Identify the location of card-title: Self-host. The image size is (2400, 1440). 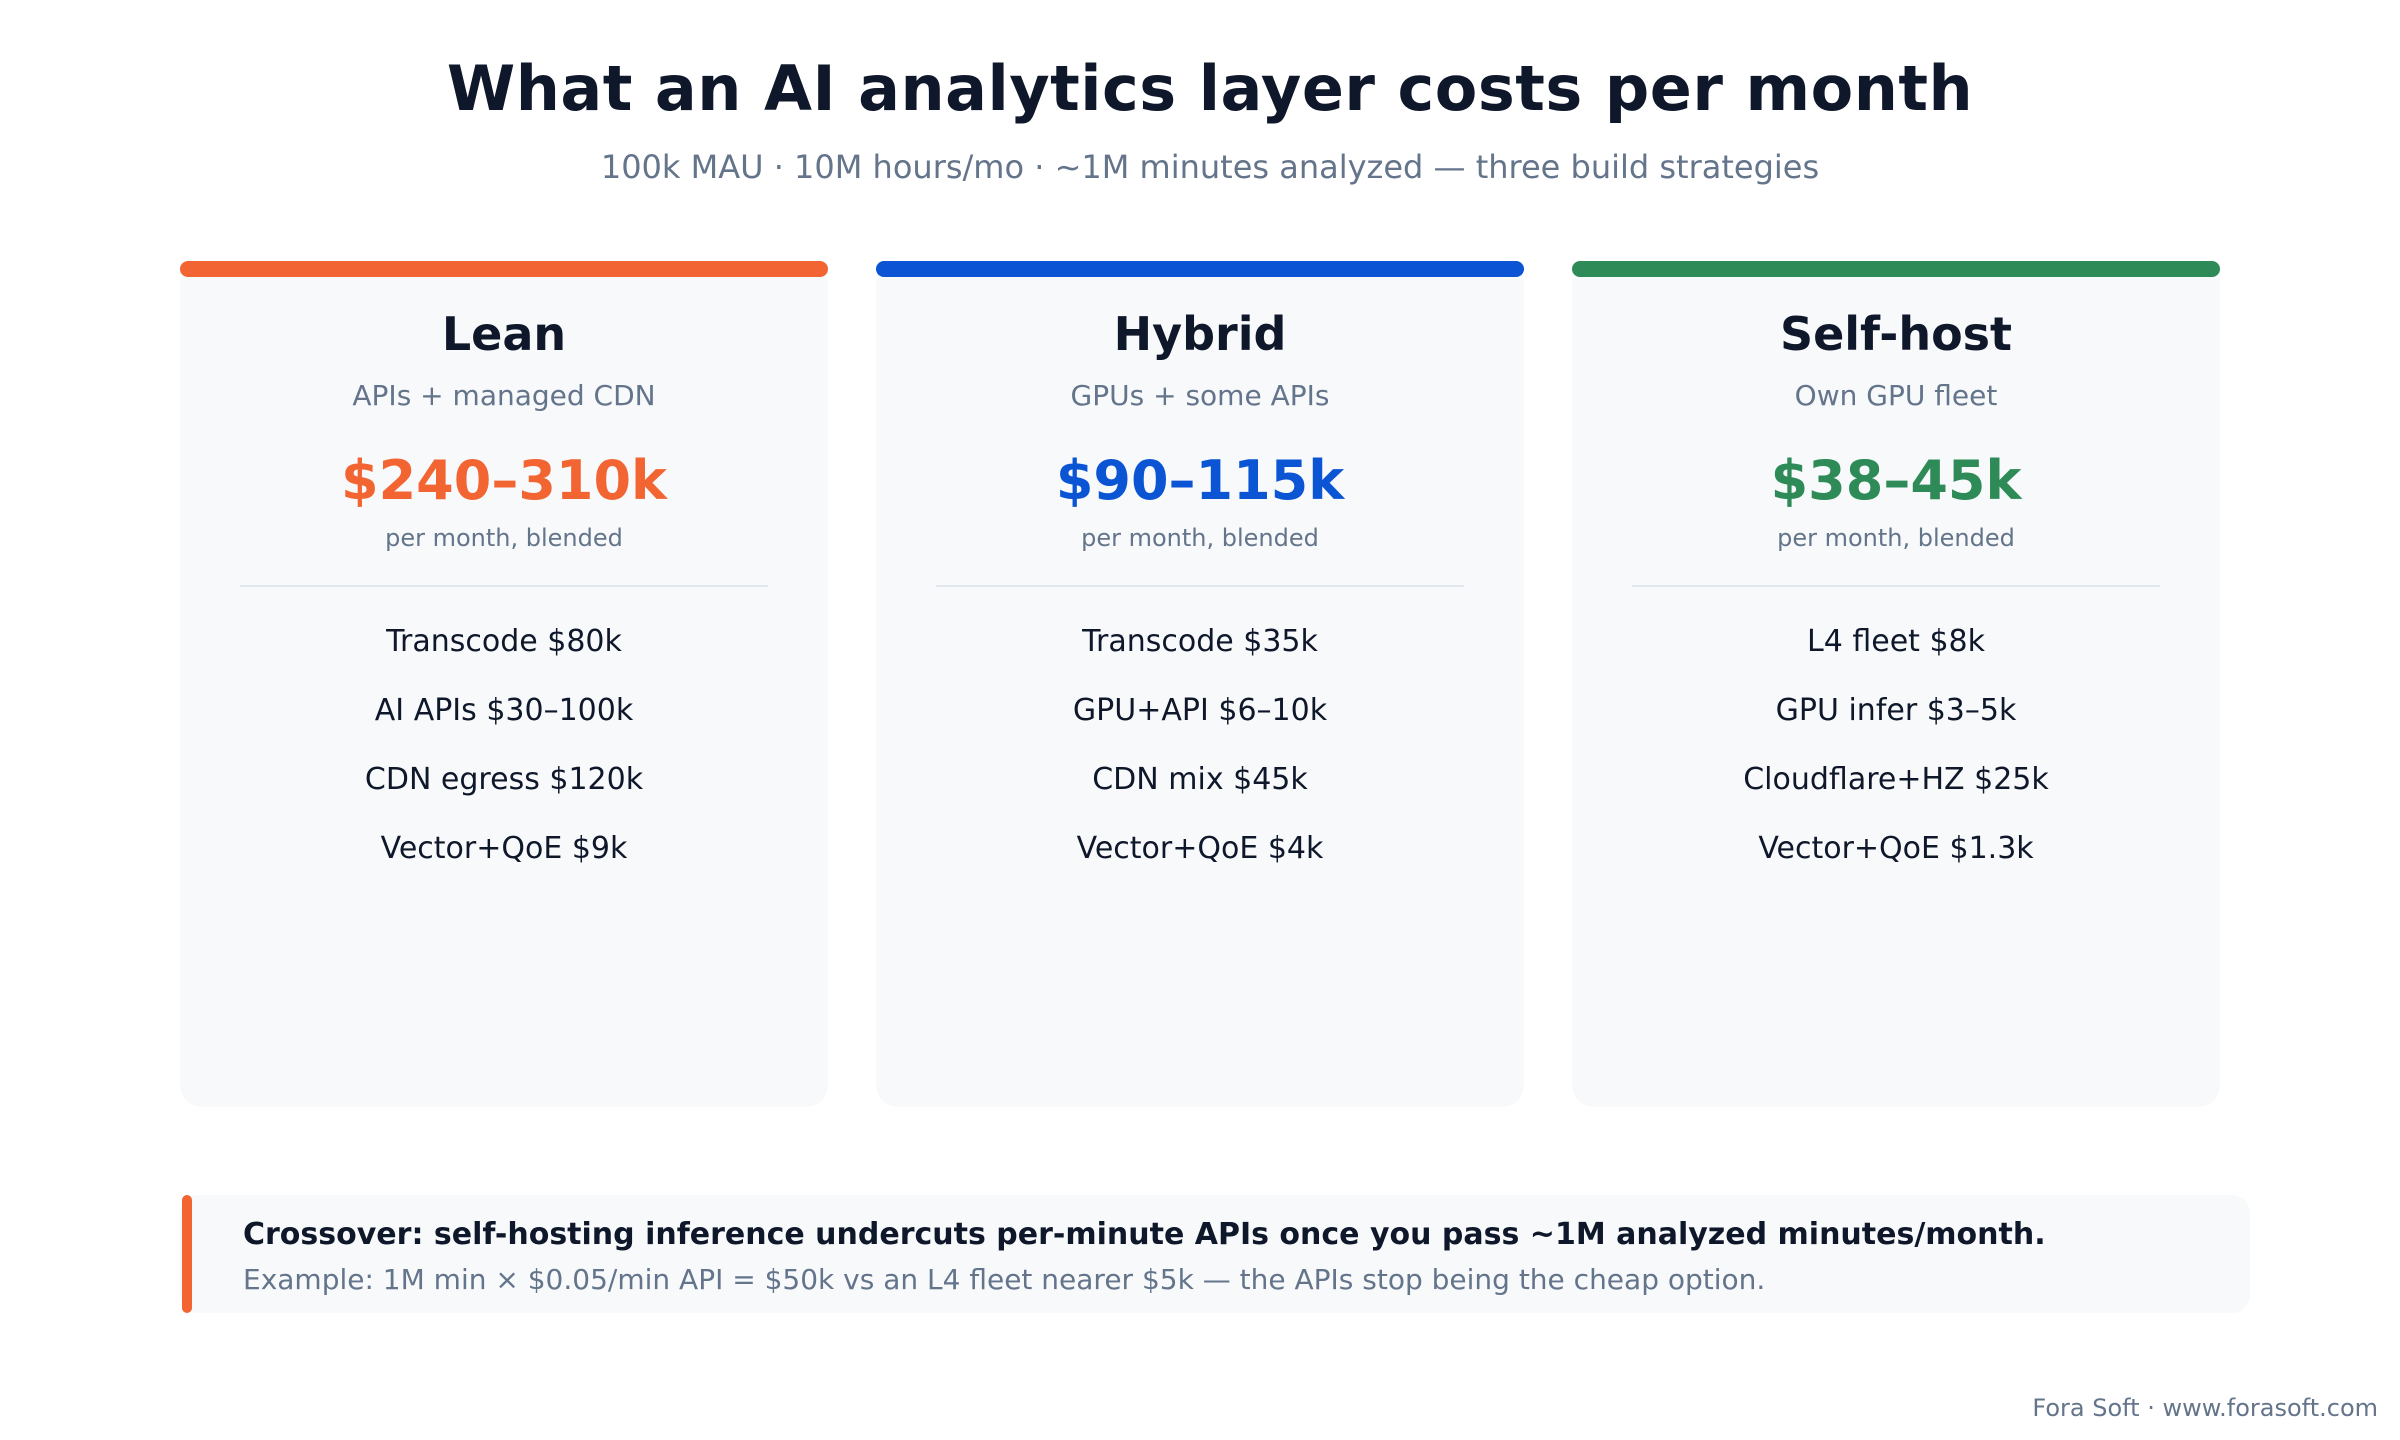
(1896, 334).